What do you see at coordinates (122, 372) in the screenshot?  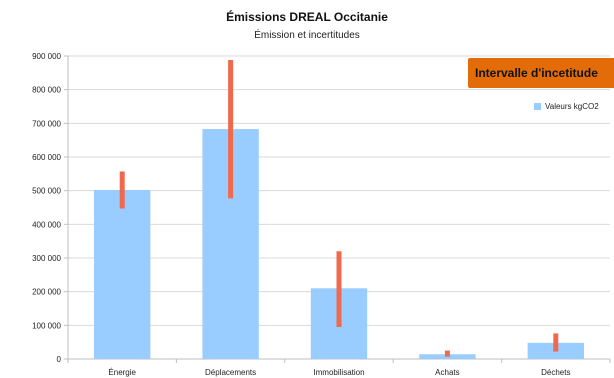 I see `x-tick-label: Énergie` at bounding box center [122, 372].